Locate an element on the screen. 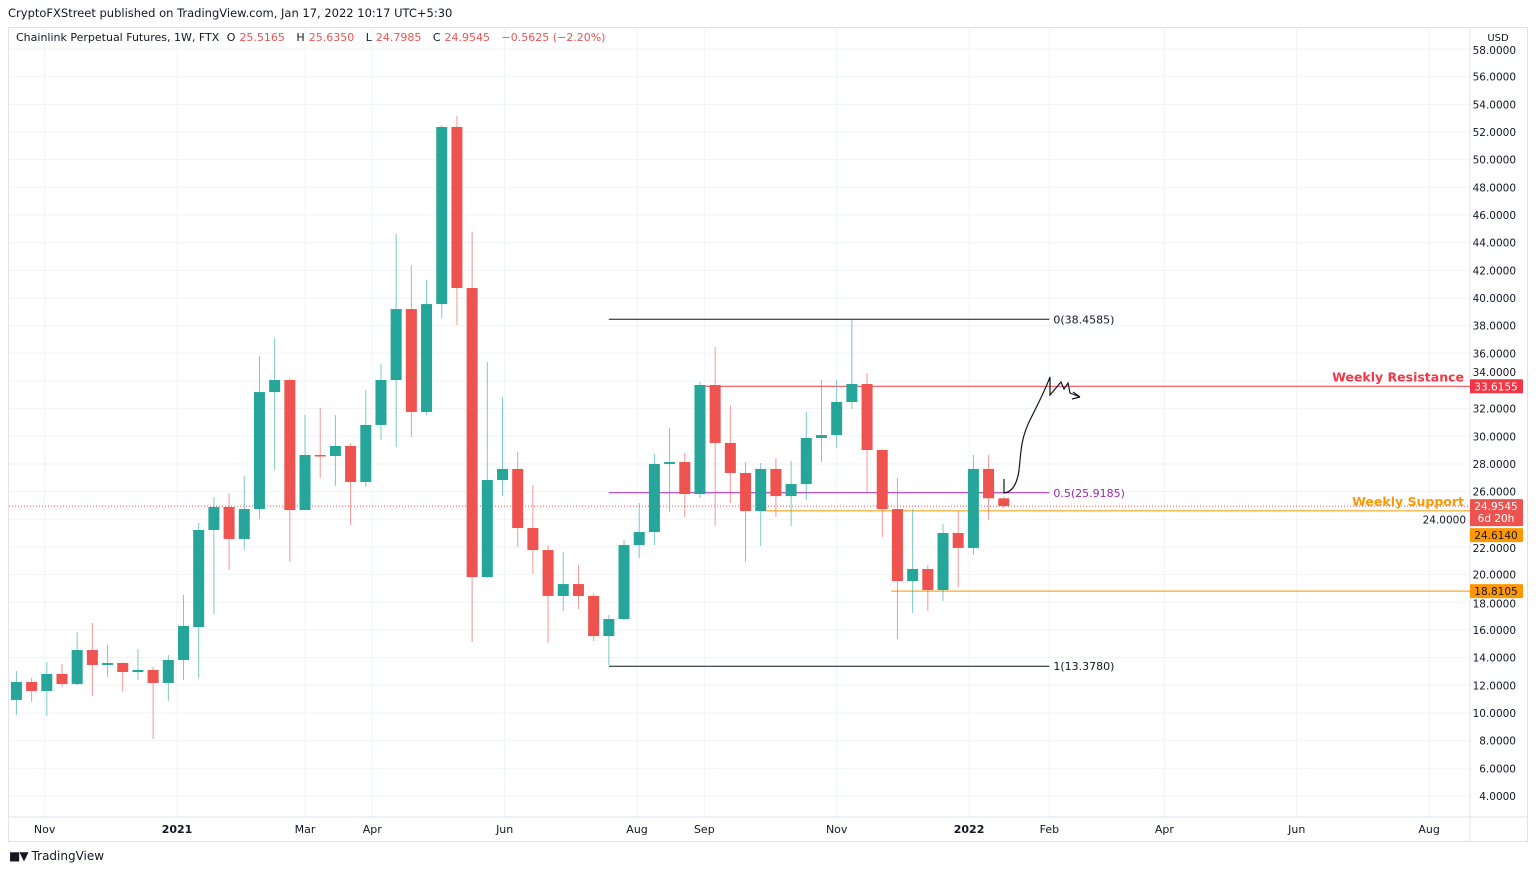 This screenshot has height=872, width=1536. currency-label: USD is located at coordinates (1498, 38).